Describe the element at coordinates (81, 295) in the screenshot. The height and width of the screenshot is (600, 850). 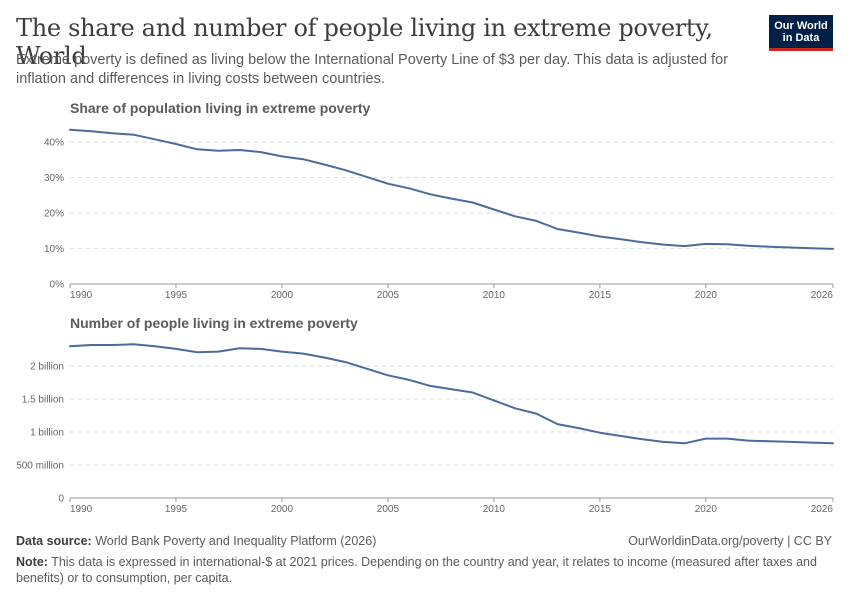
I see `share-x-tick-label: 1990` at that location.